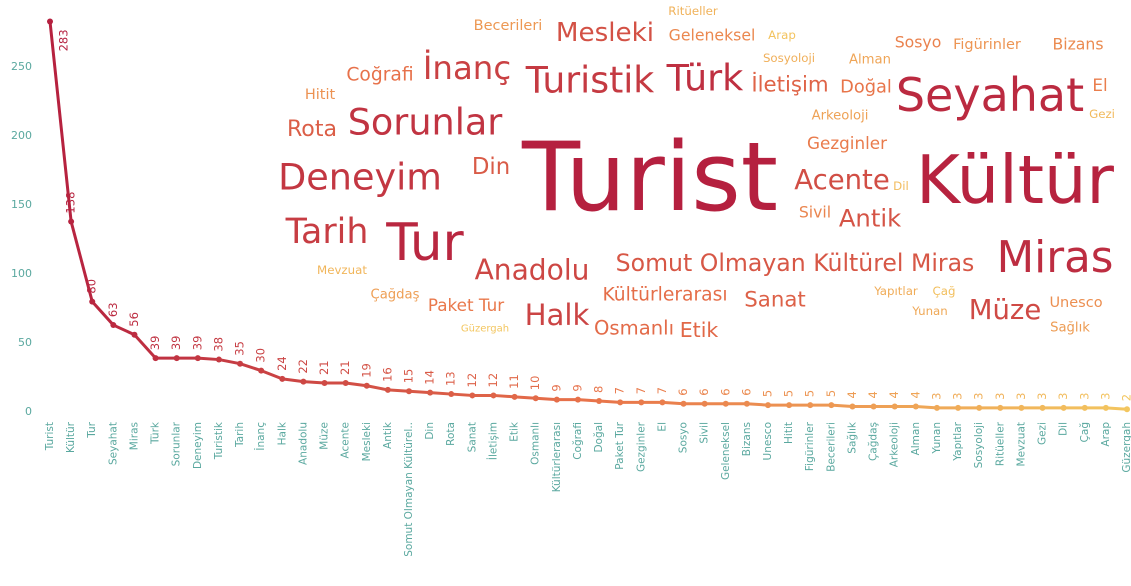  Describe the element at coordinates (662, 427) in the screenshot. I see `x-tick-label: El` at that location.